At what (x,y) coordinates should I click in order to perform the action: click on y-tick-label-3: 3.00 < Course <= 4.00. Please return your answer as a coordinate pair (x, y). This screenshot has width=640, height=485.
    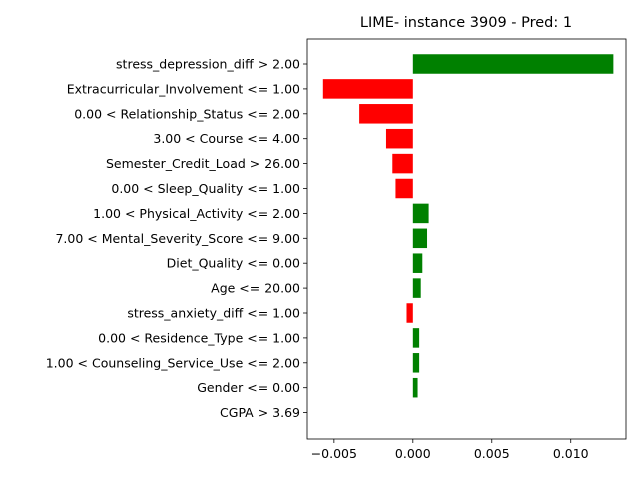
    Looking at the image, I should click on (226, 138).